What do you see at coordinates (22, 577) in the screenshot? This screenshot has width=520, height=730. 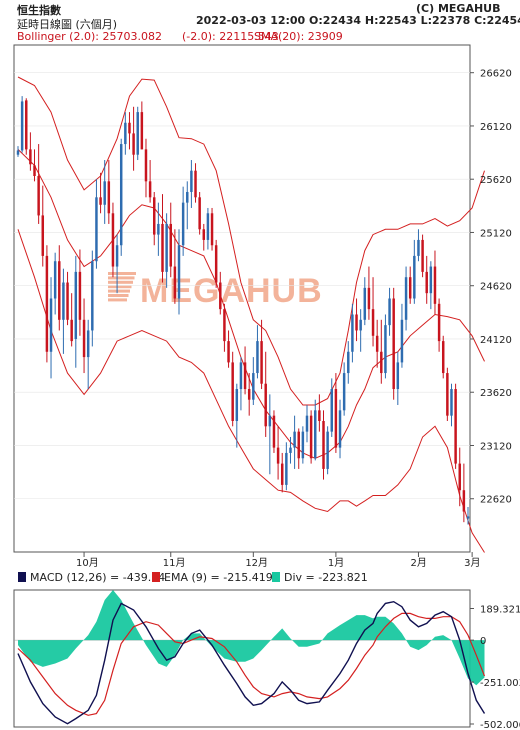 I see `macd-legend-swatch` at bounding box center [22, 577].